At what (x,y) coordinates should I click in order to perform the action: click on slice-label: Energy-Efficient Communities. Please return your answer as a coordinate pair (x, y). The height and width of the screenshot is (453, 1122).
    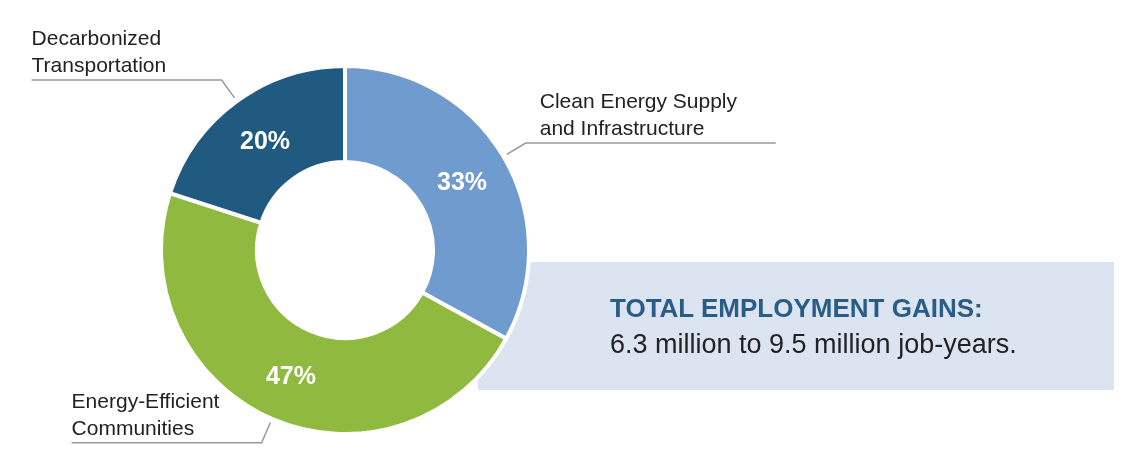
    Looking at the image, I should click on (145, 413).